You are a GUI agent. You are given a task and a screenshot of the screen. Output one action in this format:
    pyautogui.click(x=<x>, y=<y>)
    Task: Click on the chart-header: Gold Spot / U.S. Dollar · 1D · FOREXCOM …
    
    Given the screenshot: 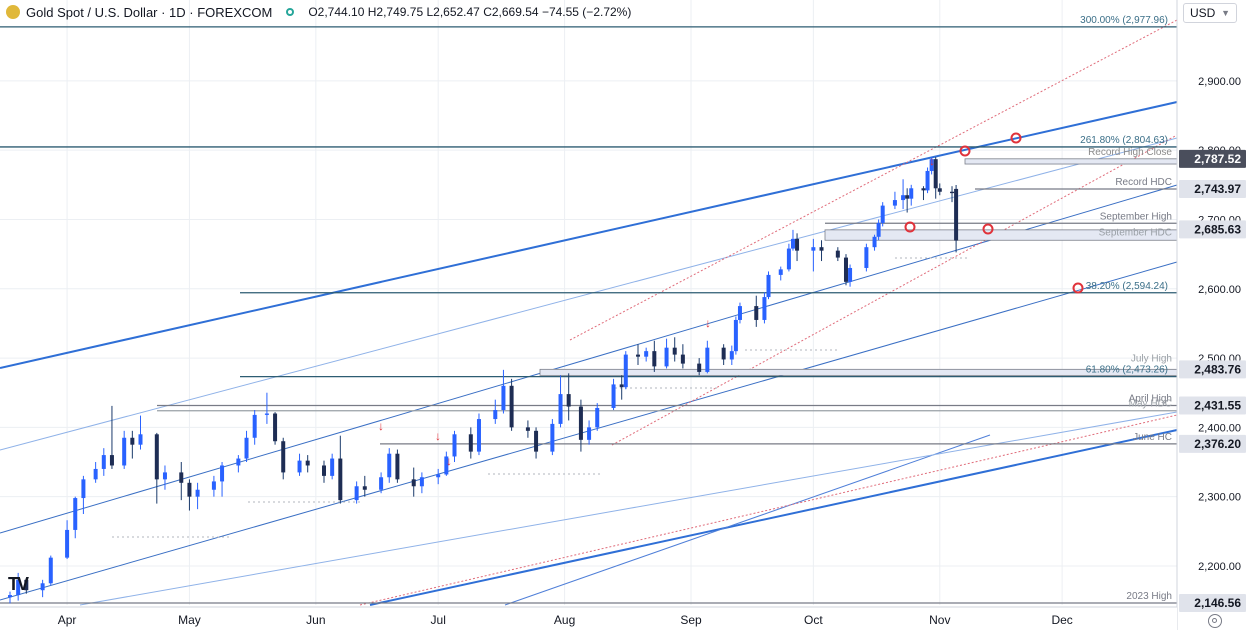 What is the action you would take?
    pyautogui.click(x=315, y=12)
    